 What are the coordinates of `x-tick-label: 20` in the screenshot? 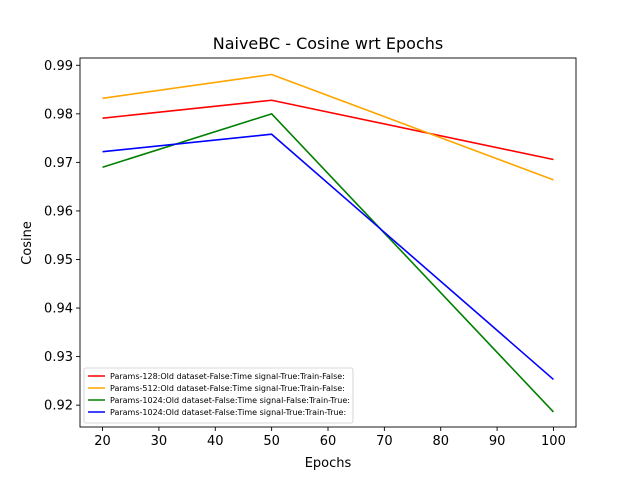 It's located at (102, 441).